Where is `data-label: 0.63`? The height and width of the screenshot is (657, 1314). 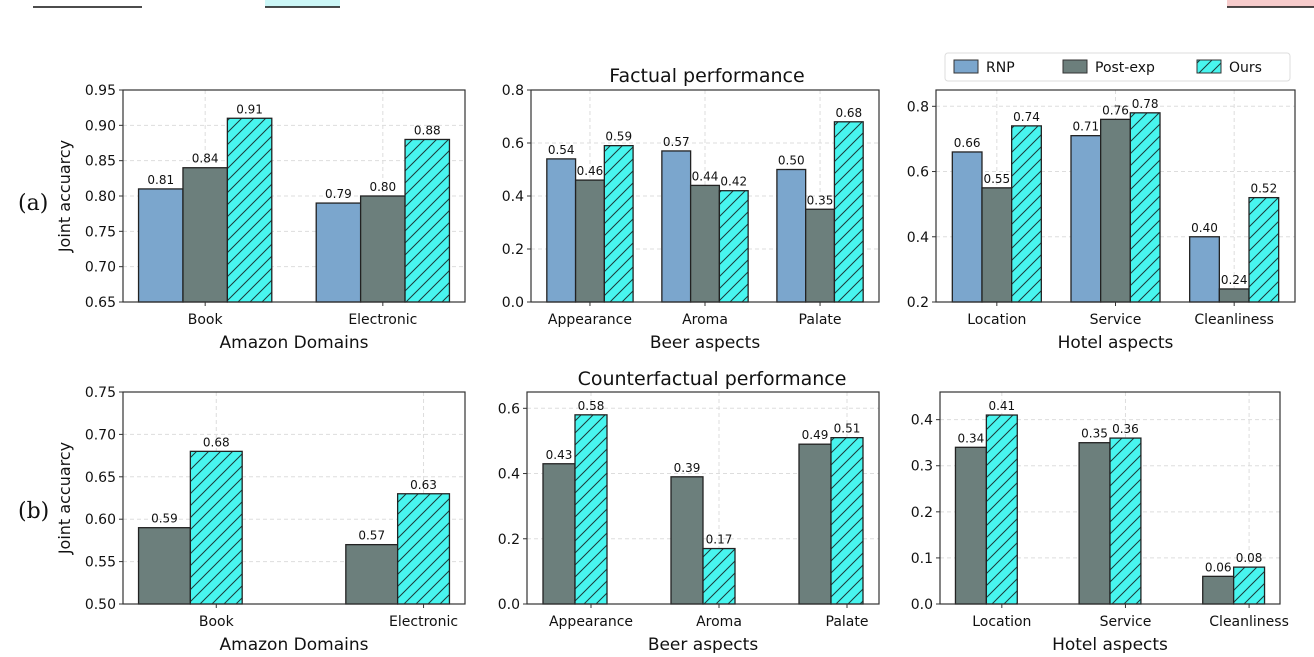
data-label: 0.63 is located at coordinates (423, 485).